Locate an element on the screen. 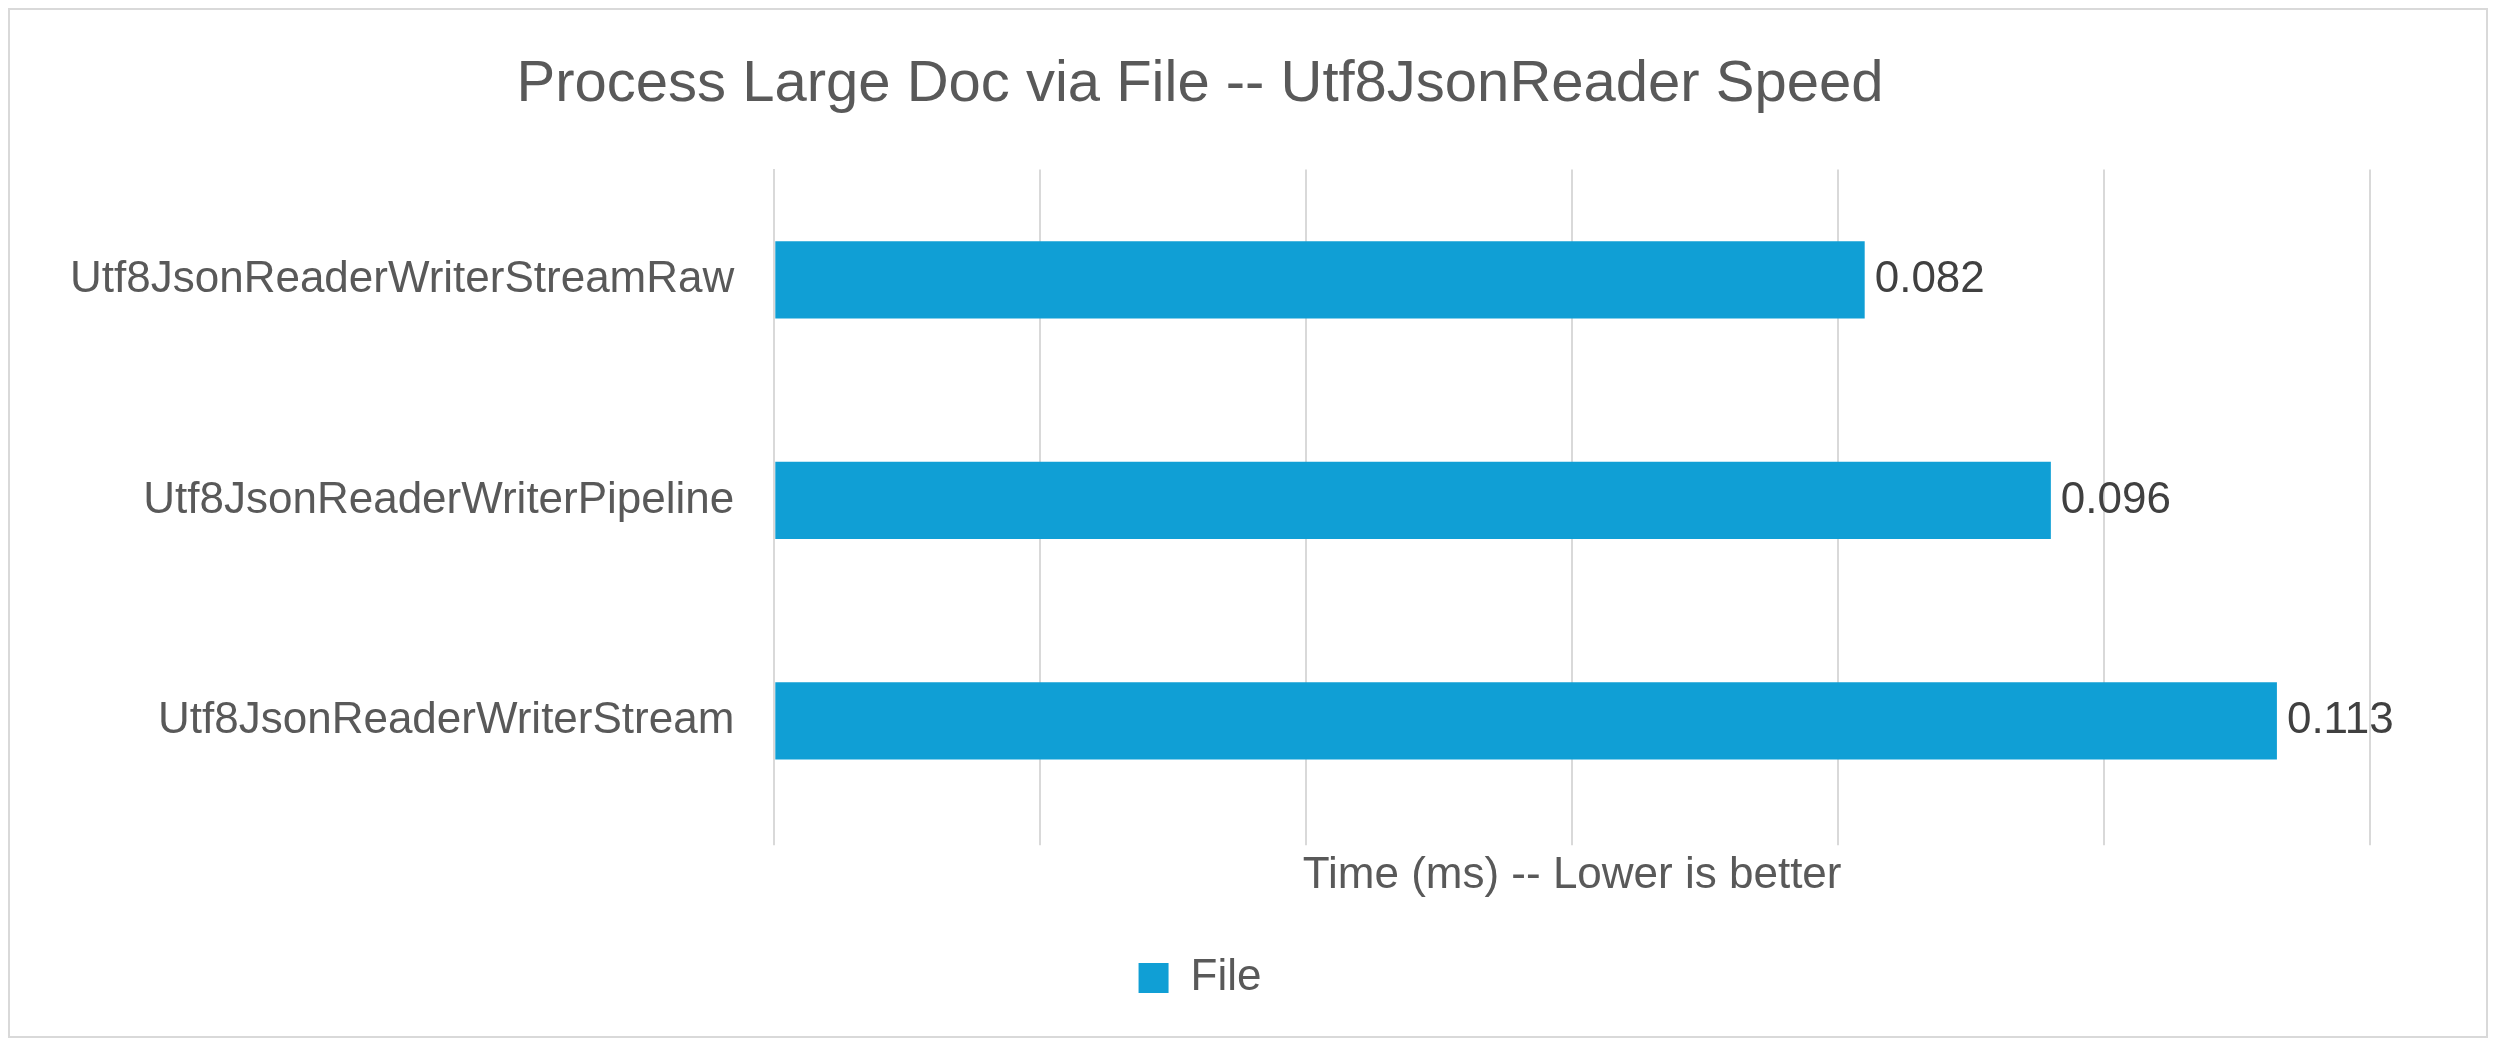 The image size is (2500, 1049). y-tick-label: Utf8JsonReaderWriterStream is located at coordinates (446, 718).